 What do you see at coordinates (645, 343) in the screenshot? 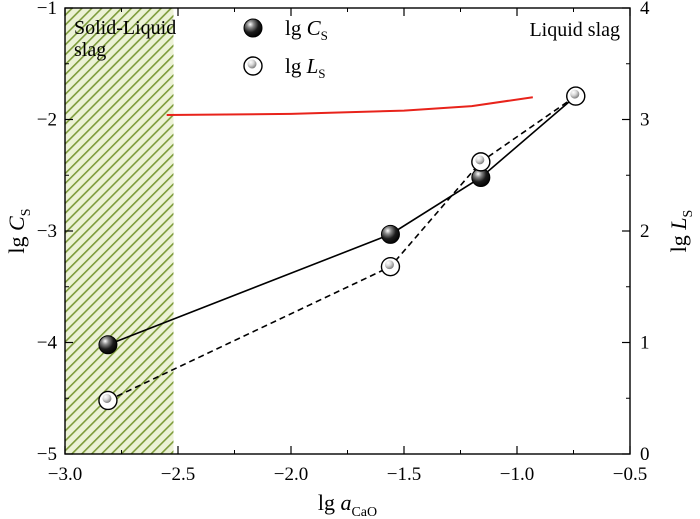
I see `y-right-tick-label: 1` at bounding box center [645, 343].